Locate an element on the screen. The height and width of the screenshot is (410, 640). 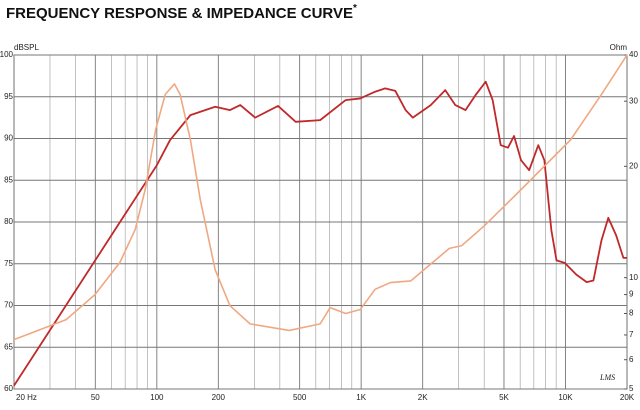
x-tick-label: 2K is located at coordinates (423, 397).